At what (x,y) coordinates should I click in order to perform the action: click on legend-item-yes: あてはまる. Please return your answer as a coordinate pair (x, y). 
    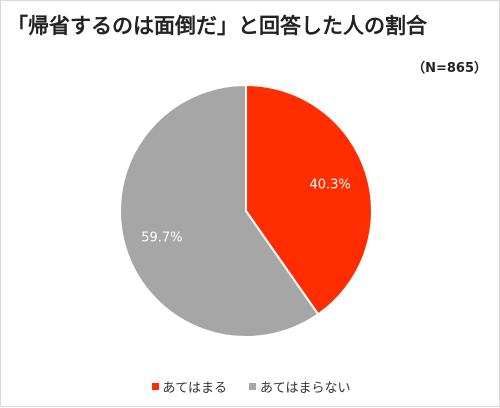
    Looking at the image, I should click on (189, 386).